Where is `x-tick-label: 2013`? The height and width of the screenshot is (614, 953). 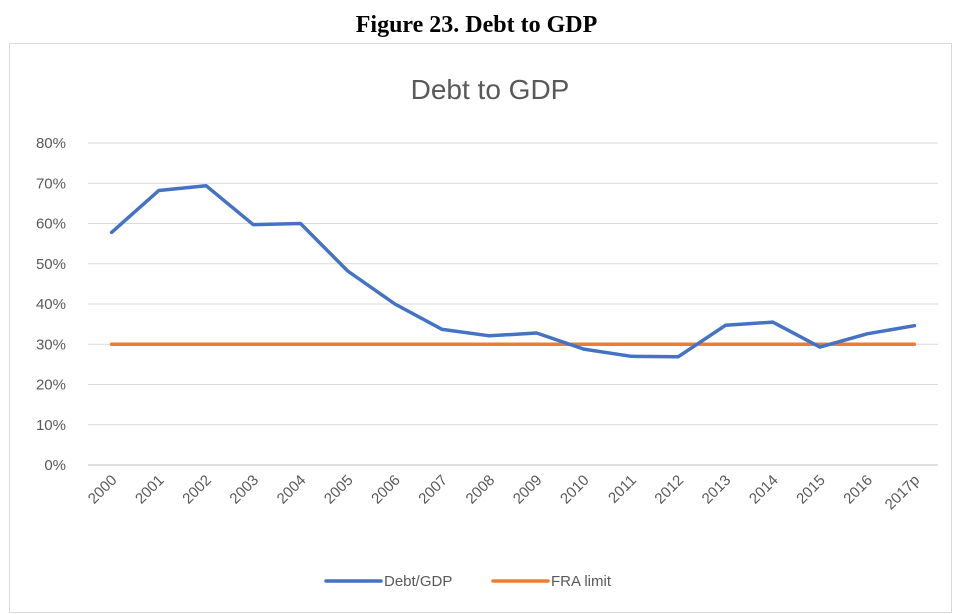 x-tick-label: 2013 is located at coordinates (717, 490).